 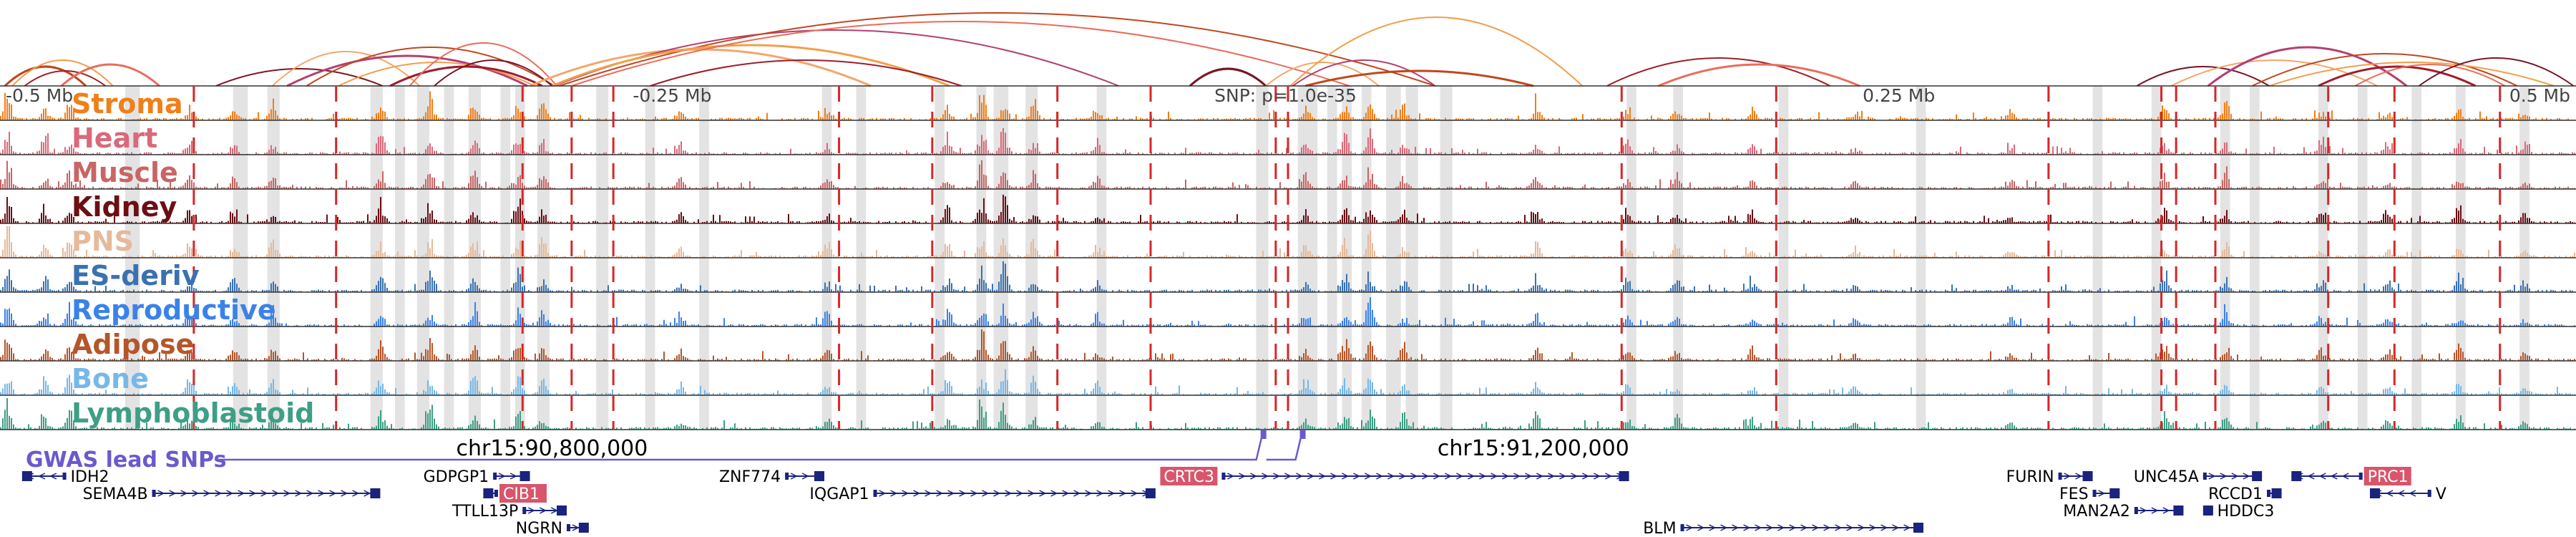 What do you see at coordinates (1288, 276) in the screenshot?
I see `track-signal-es-deriv` at bounding box center [1288, 276].